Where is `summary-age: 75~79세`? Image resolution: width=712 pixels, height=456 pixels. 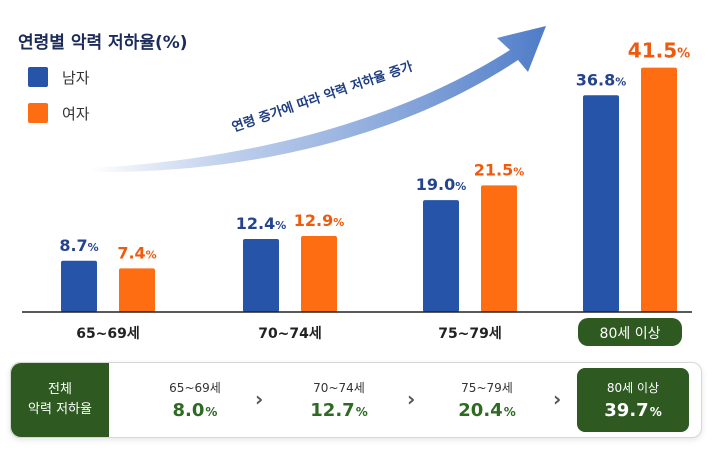 summary-age: 75~79세 is located at coordinates (487, 388).